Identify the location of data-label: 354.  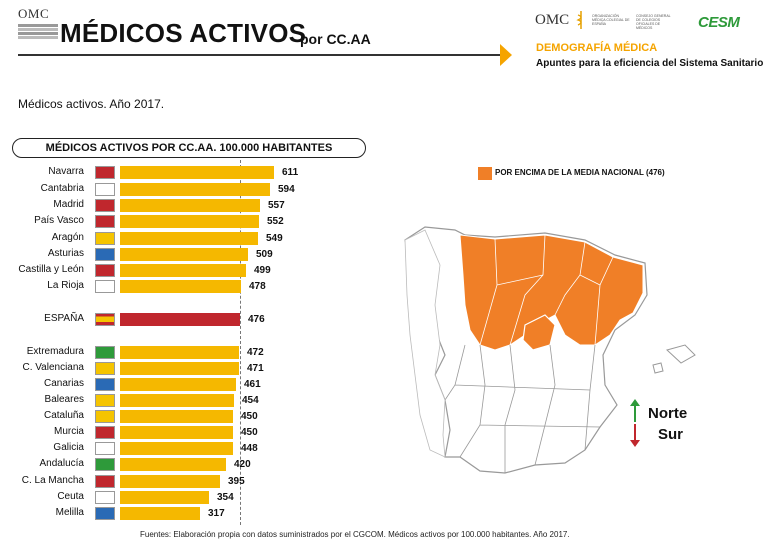
(225, 497).